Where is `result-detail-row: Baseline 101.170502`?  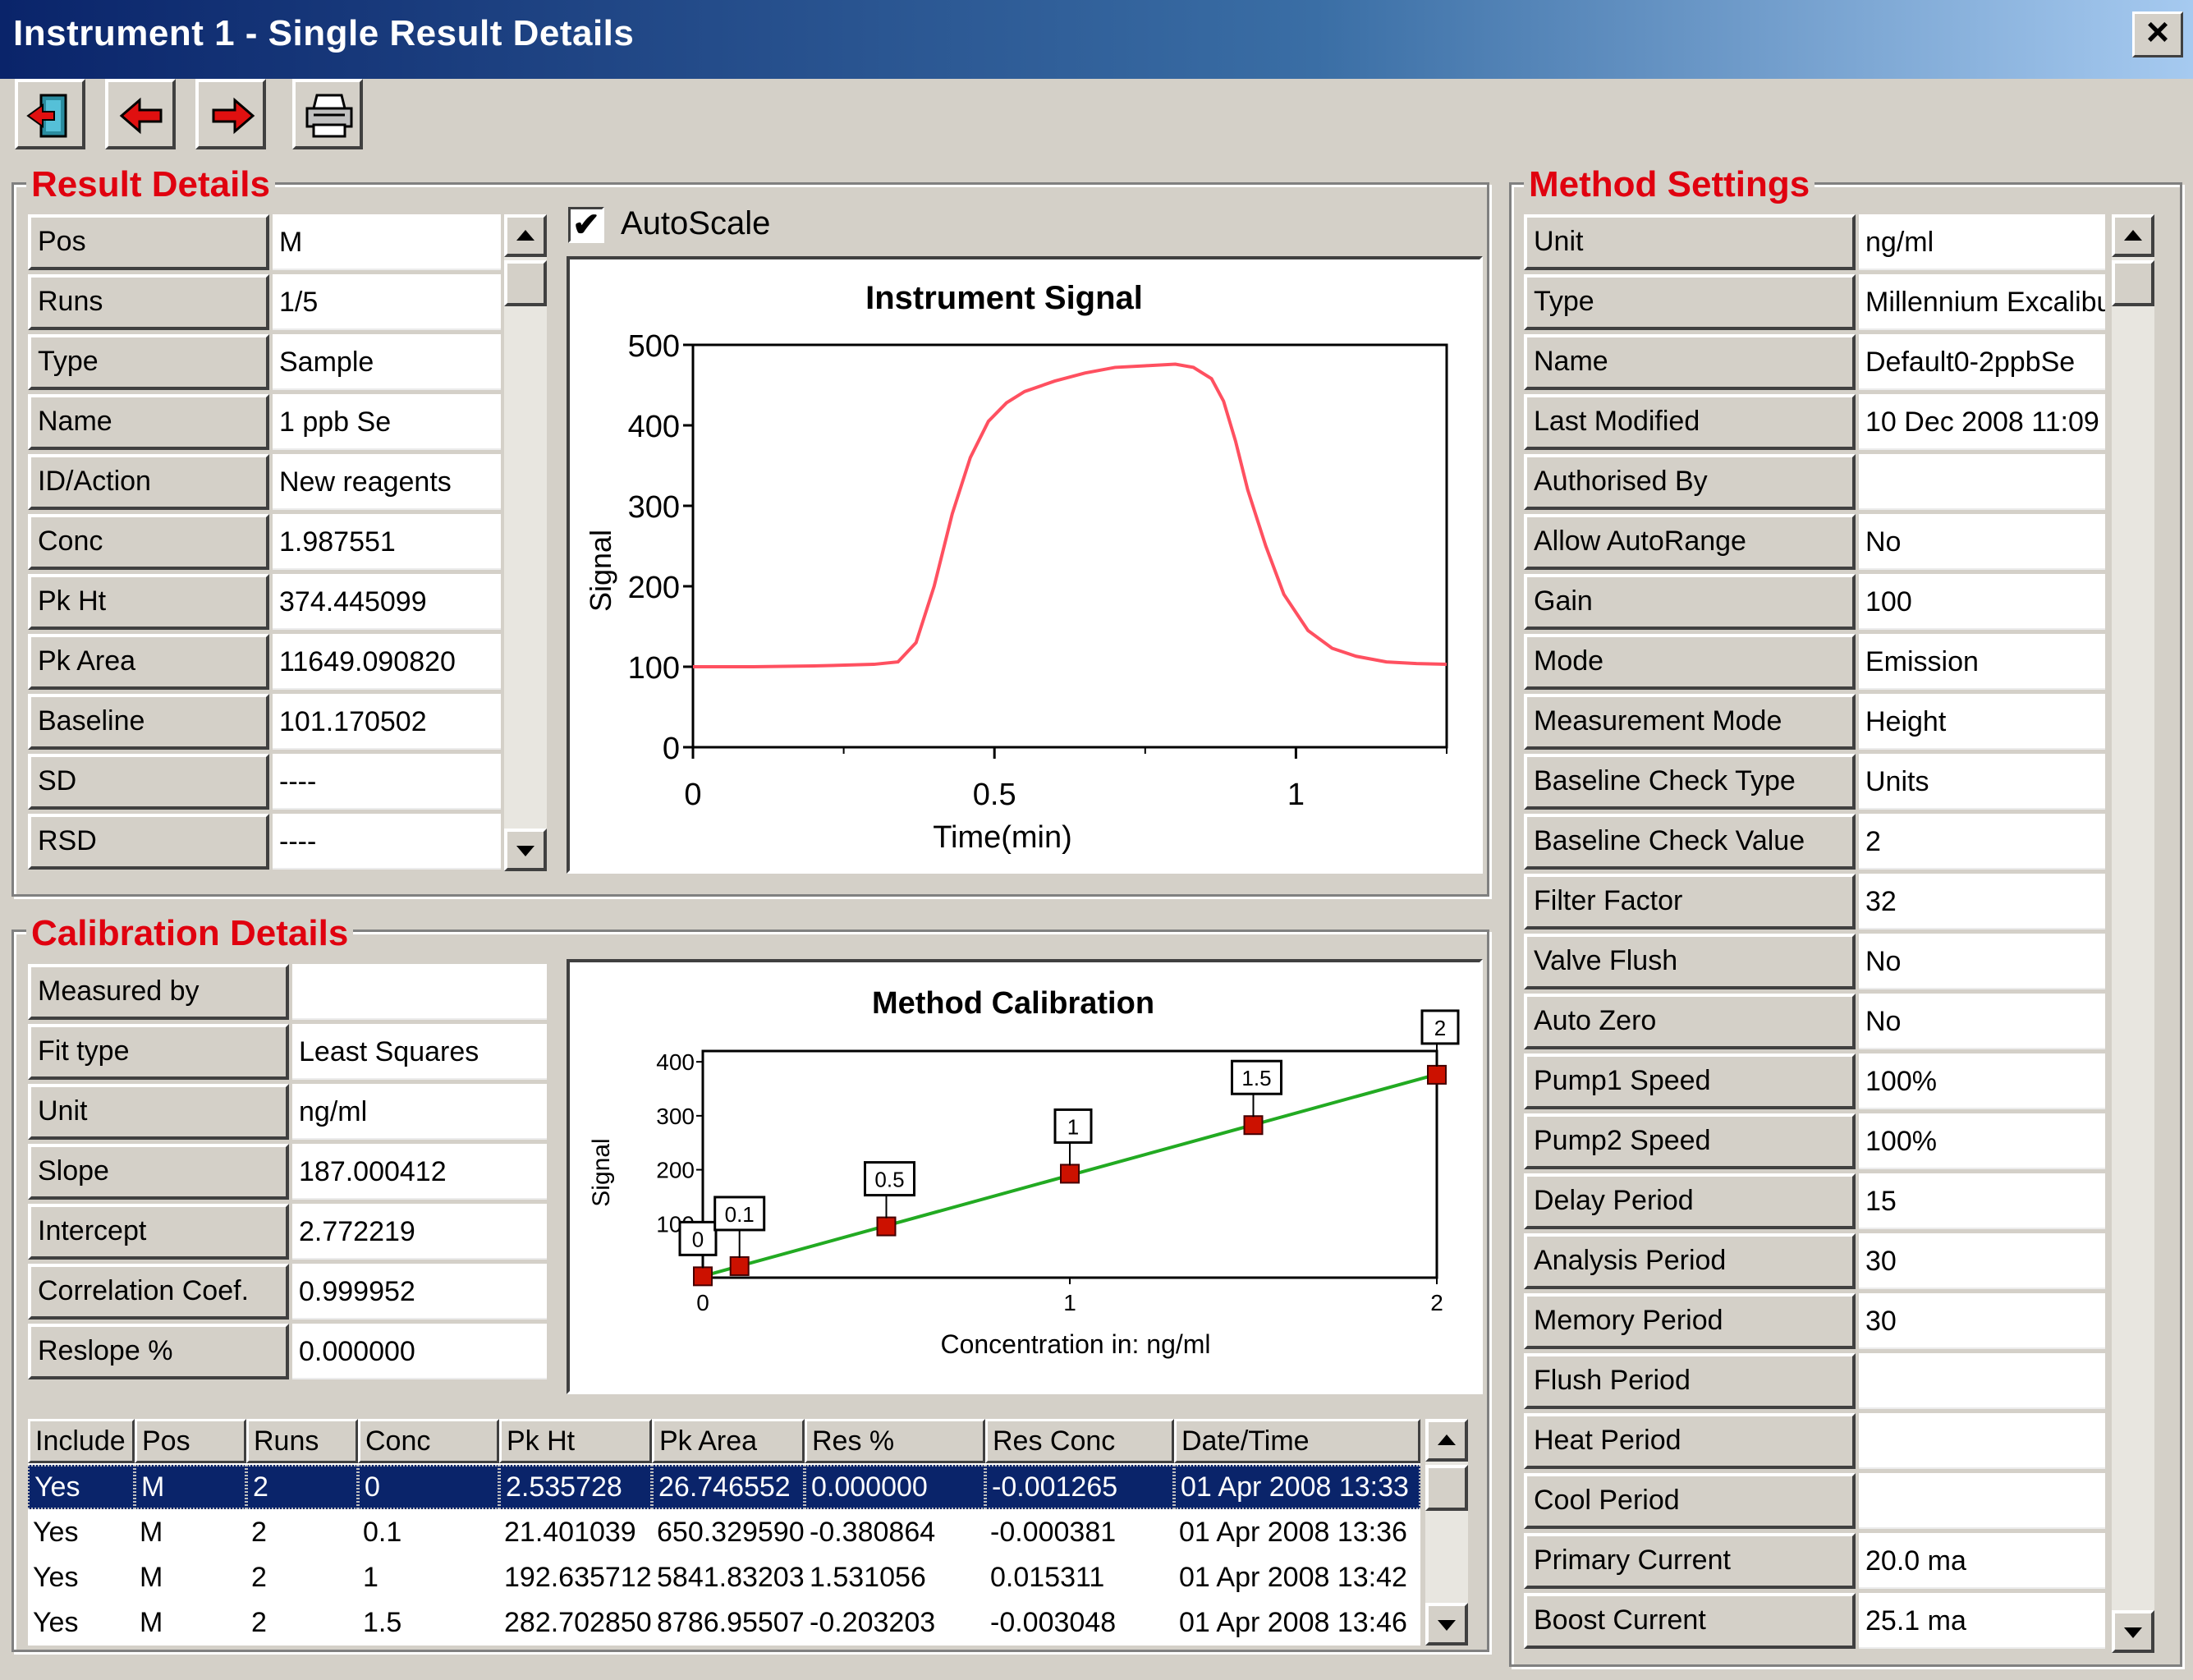
result-detail-row: Baseline 101.170502 is located at coordinates (264, 724).